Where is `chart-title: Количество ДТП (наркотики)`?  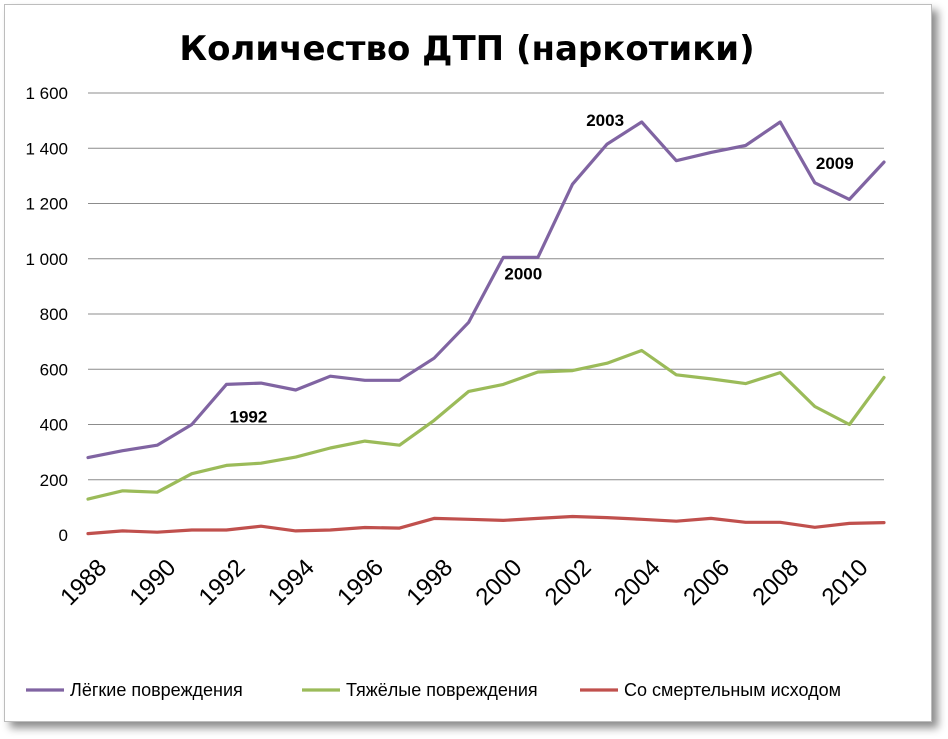 chart-title: Количество ДТП (наркотики) is located at coordinates (466, 49).